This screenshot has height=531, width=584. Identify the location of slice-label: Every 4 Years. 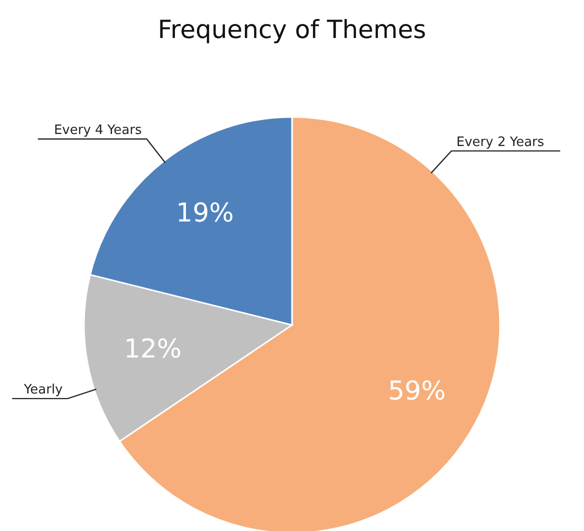
(98, 130).